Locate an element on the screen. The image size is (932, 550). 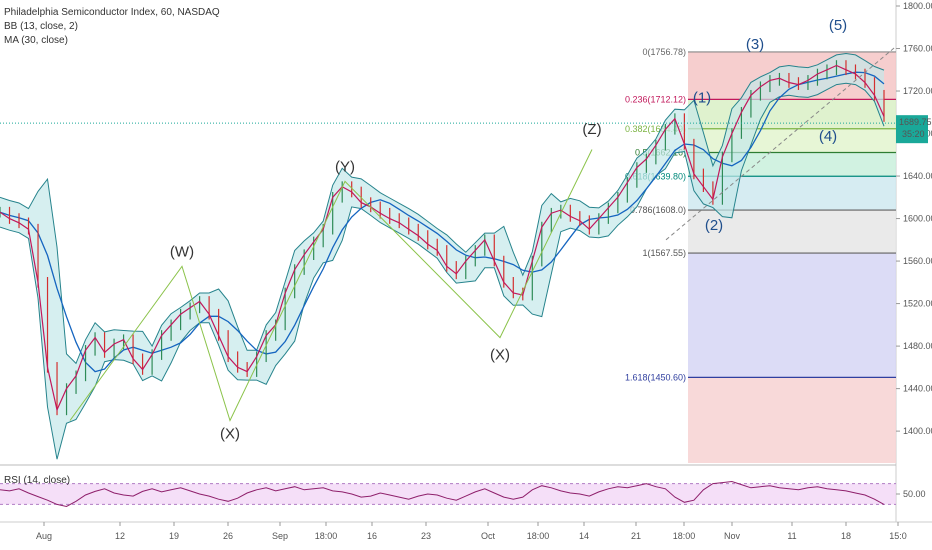
y-tick-label: 1440.00 is located at coordinates (917, 389).